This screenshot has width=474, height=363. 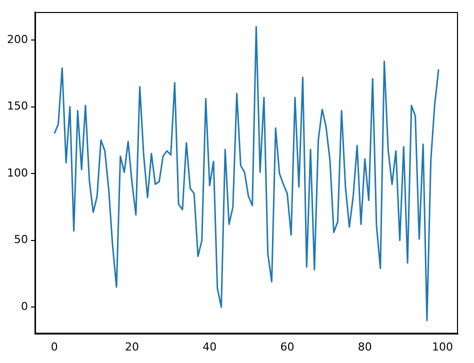 I want to click on y-tick-label: 150, so click(x=17, y=106).